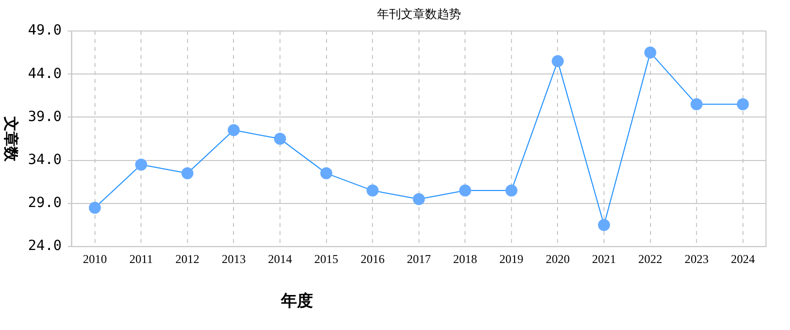  Describe the element at coordinates (45, 246) in the screenshot. I see `y-tick-label: 24.0` at that location.